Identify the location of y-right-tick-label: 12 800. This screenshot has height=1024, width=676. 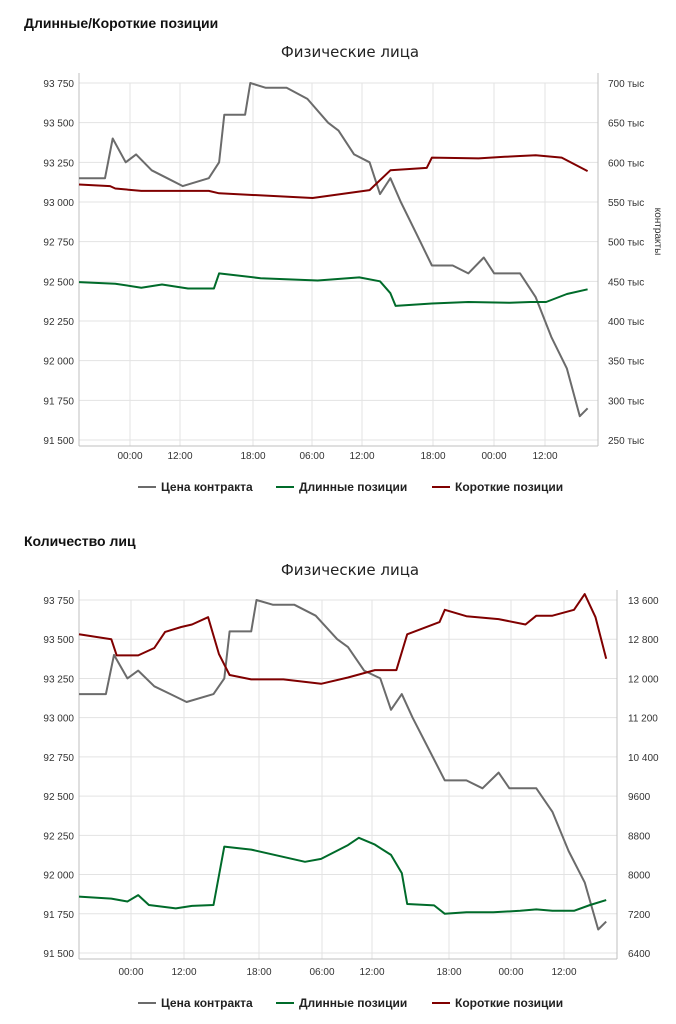
(643, 640).